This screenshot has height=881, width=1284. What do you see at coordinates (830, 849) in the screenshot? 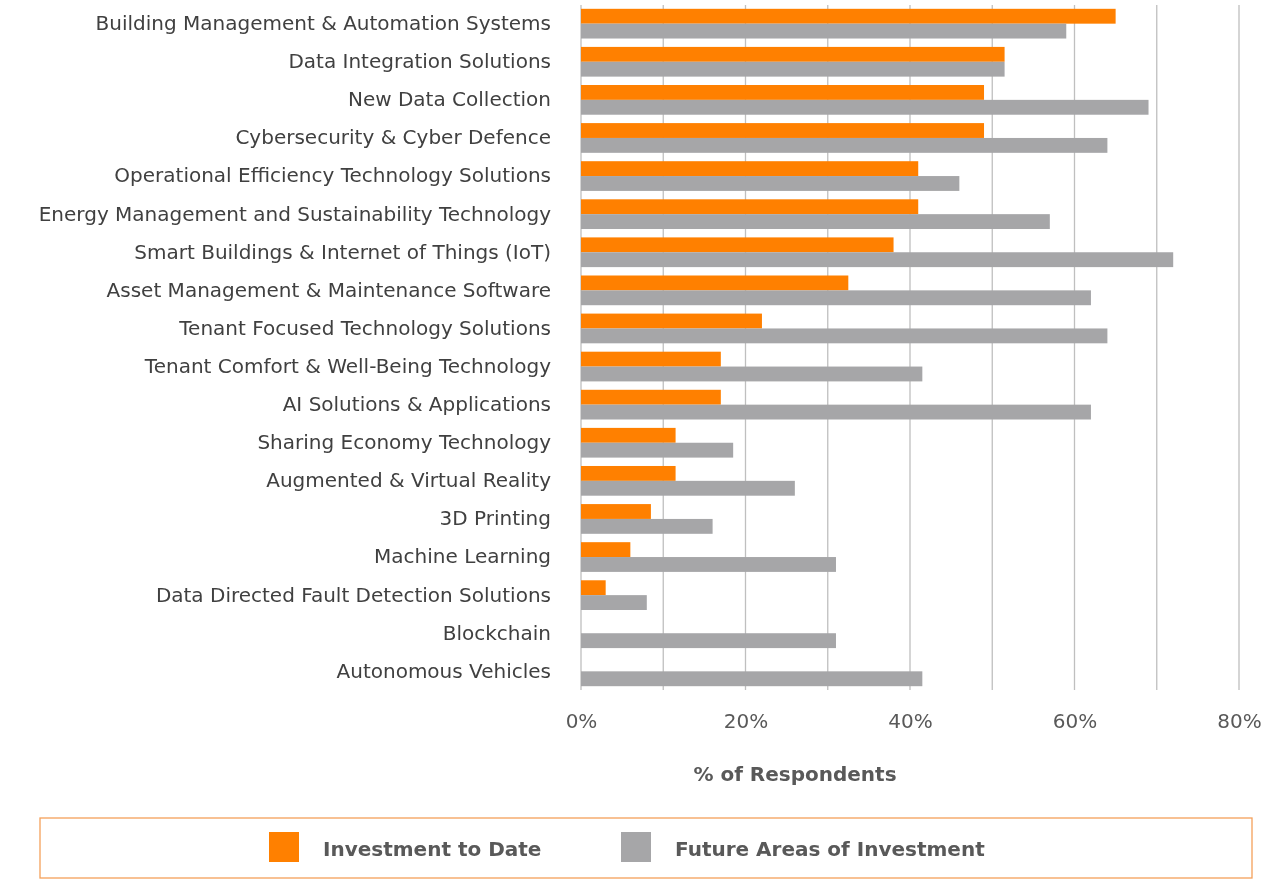
I see `legend-label: Future Areas of Investment` at bounding box center [830, 849].